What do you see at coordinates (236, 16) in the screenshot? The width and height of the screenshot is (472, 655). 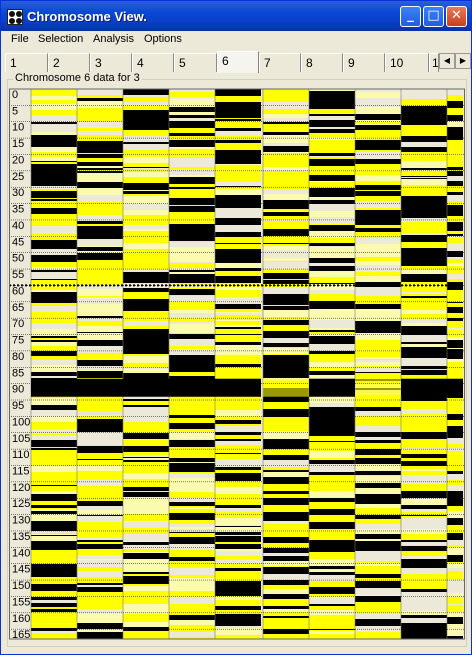 I see `title-bar: Chromosome View. _ □ ✕` at bounding box center [236, 16].